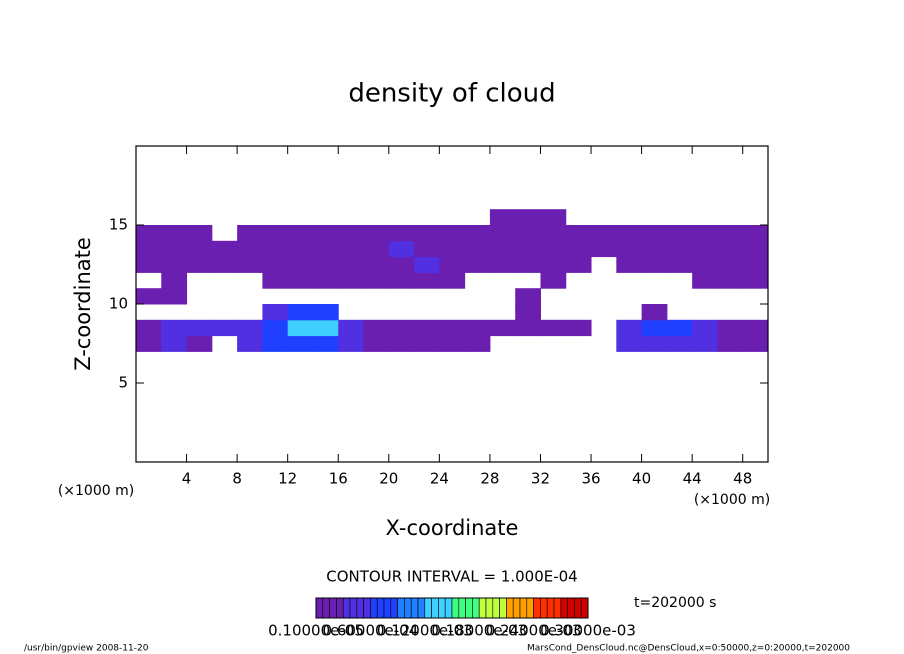  I want to click on y-tick-label: 10, so click(118, 304).